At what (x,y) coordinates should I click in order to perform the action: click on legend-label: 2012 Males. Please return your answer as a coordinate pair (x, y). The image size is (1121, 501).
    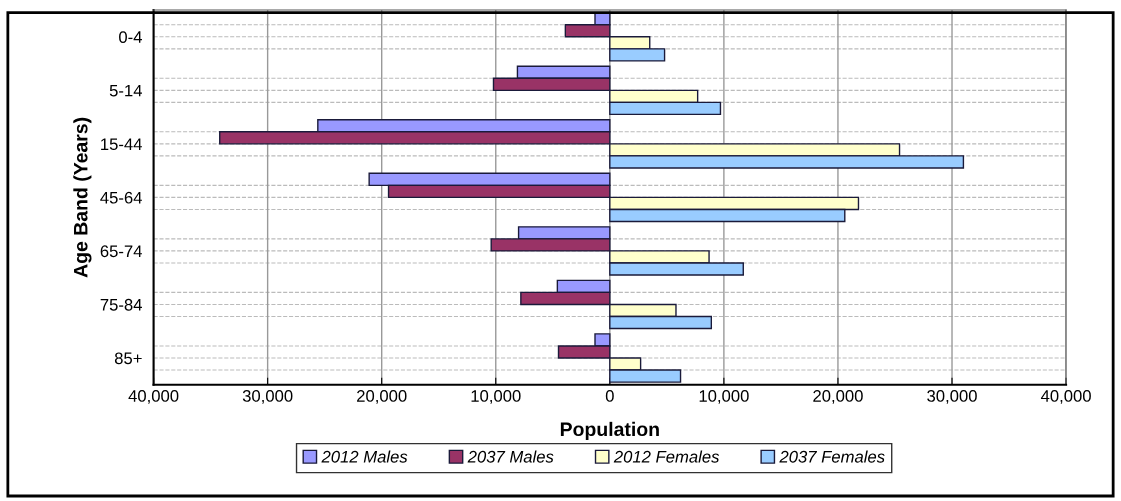
    Looking at the image, I should click on (364, 456).